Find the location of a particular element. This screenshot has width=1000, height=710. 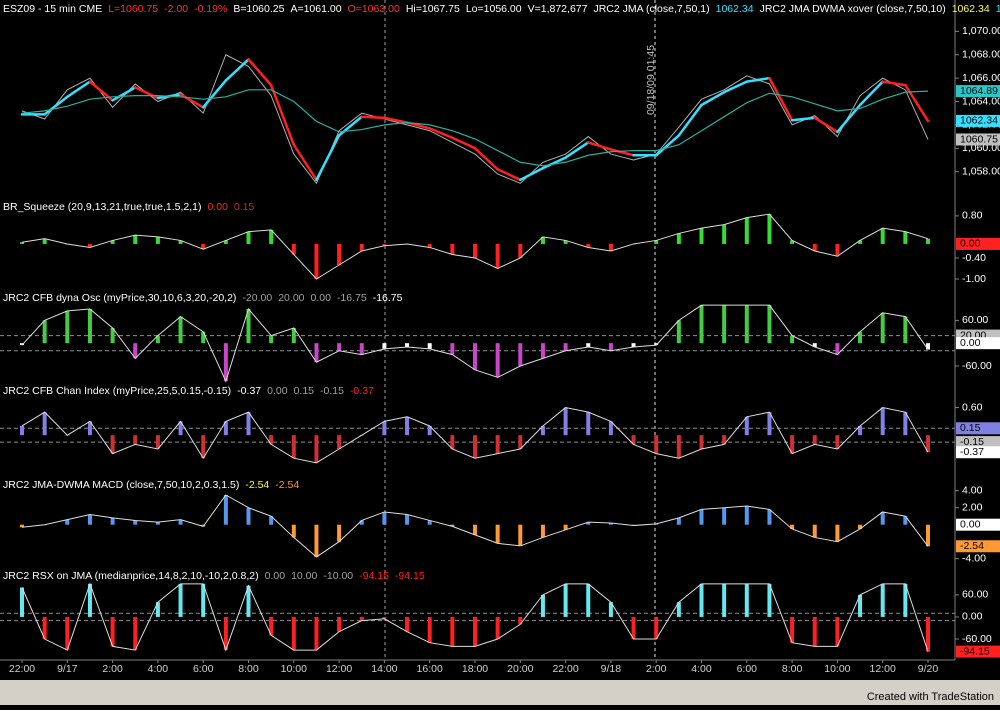

header-item: Lo=1056.00 is located at coordinates (494, 9).